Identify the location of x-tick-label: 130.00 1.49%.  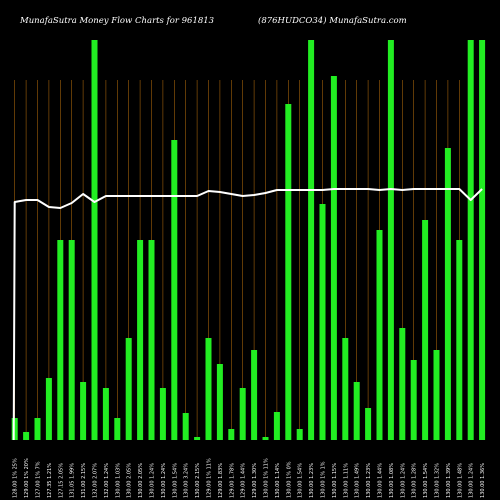
(358, 480).